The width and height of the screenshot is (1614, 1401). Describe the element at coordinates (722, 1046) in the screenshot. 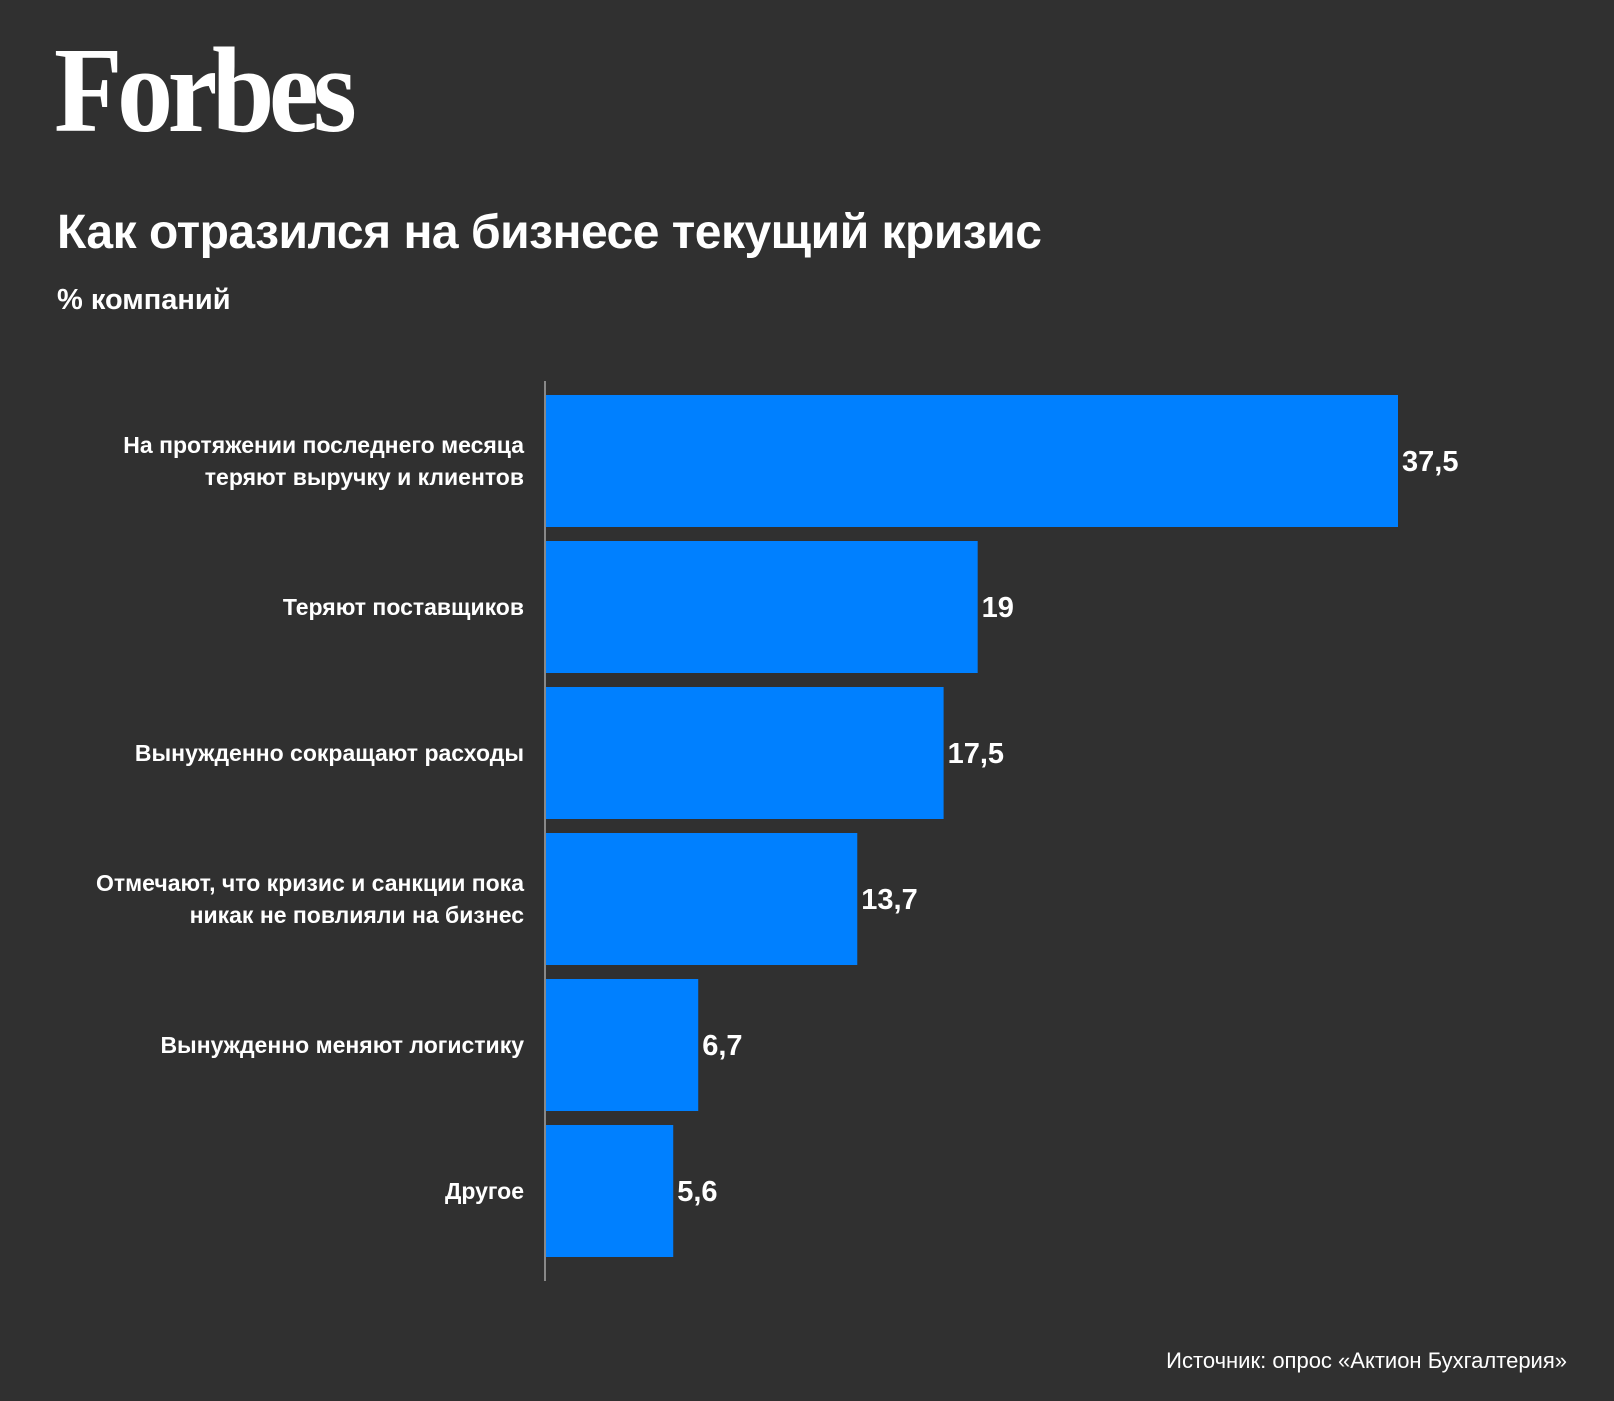

I see `value-label-4: 6,7` at that location.